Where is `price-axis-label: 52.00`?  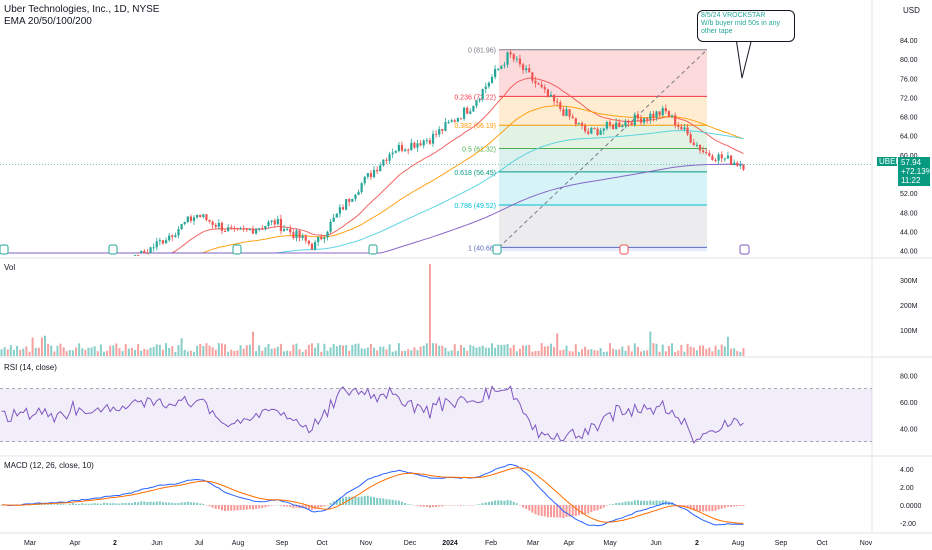 price-axis-label: 52.00 is located at coordinates (909, 194).